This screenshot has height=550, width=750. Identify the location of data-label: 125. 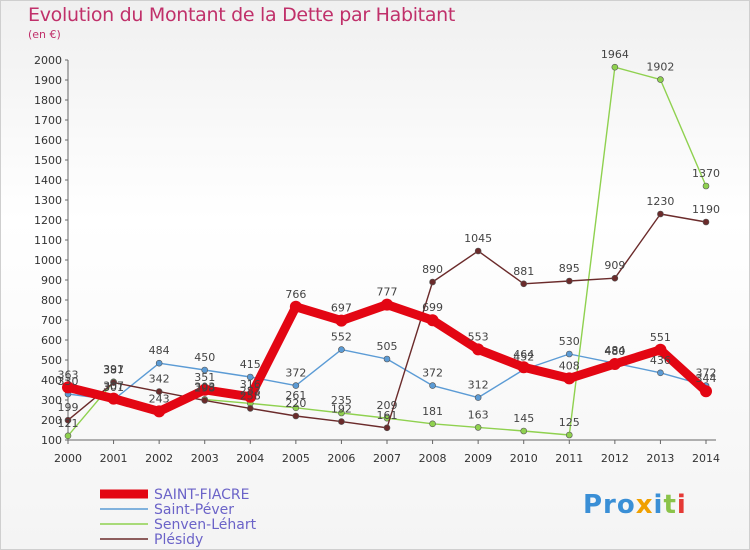
(569, 422).